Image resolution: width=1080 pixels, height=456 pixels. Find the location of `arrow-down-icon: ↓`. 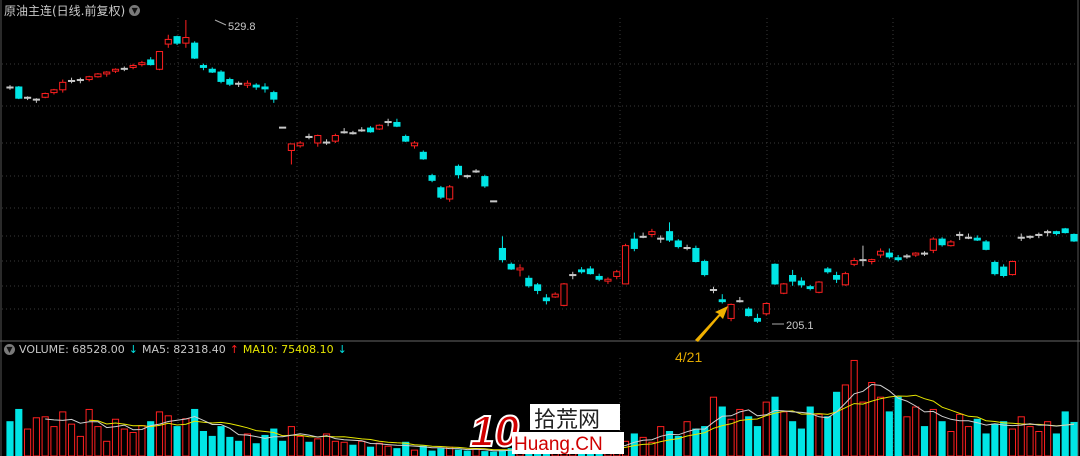

arrow-down-icon: ↓ is located at coordinates (133, 349).